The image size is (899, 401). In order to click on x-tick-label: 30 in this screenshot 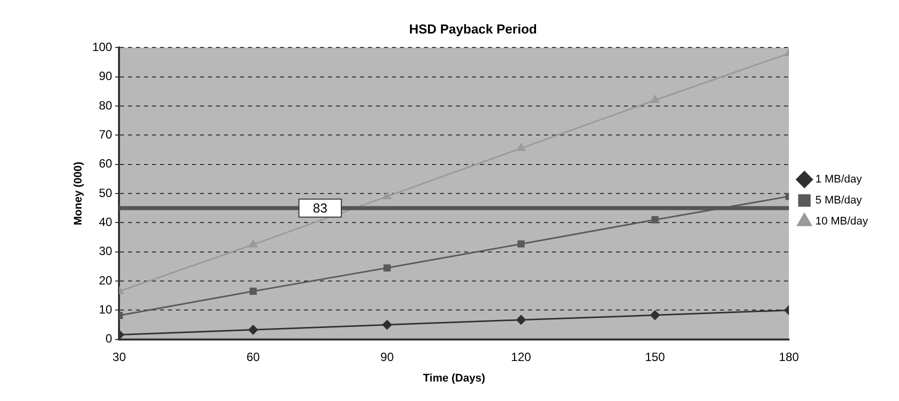, I will do `click(119, 357)`.